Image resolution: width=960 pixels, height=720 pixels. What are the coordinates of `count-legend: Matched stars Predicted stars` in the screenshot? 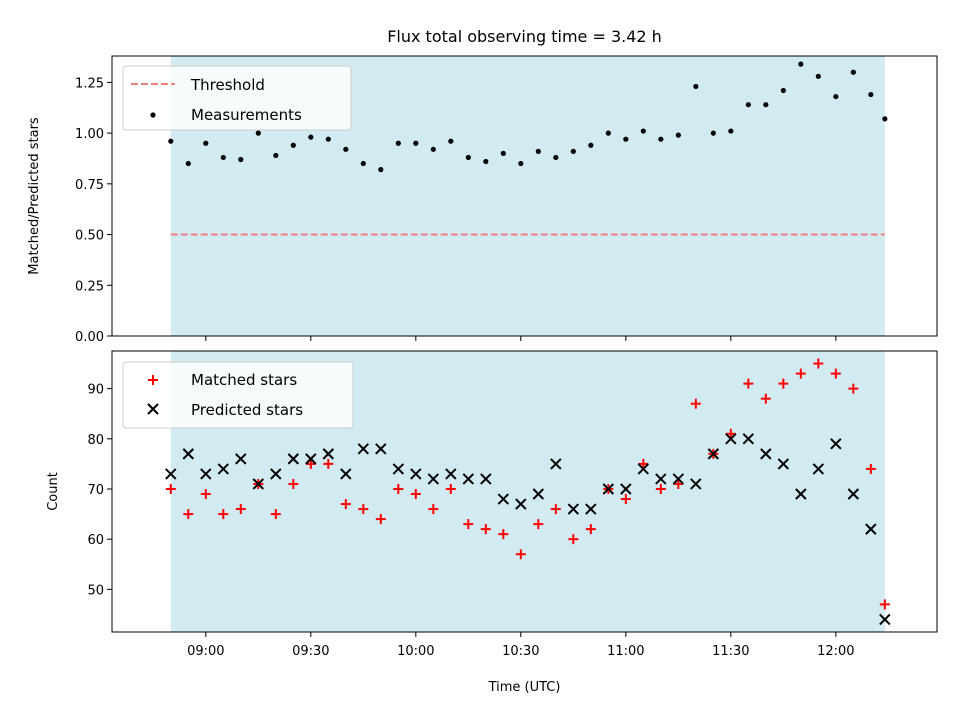 It's located at (238, 395).